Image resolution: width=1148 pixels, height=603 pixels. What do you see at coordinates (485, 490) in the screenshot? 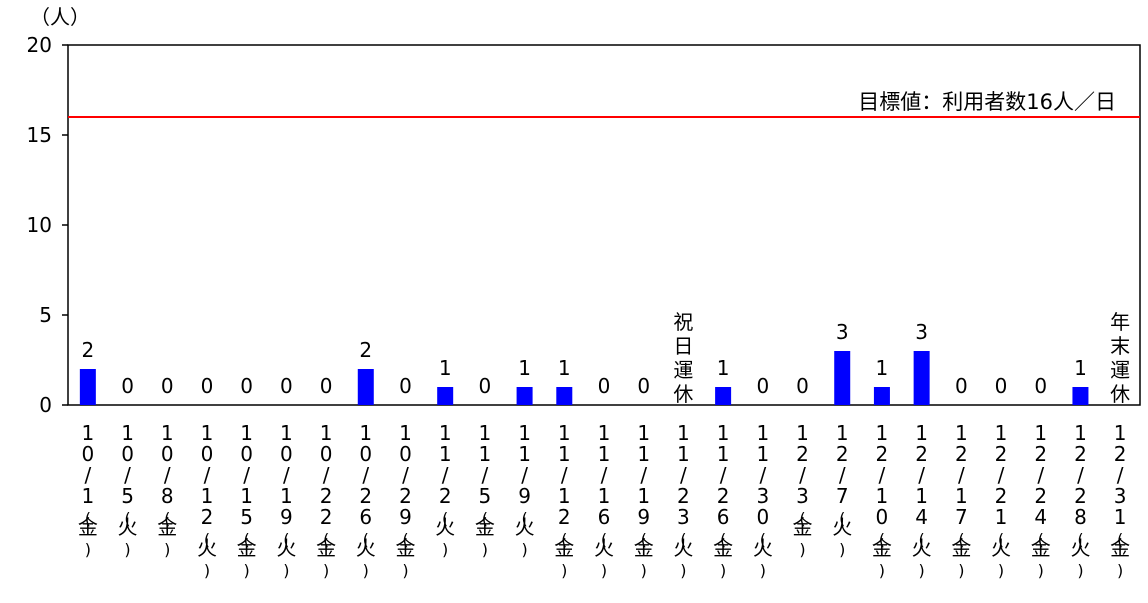
I see `x-tick-label: 1 1/5 (金)` at bounding box center [485, 490].